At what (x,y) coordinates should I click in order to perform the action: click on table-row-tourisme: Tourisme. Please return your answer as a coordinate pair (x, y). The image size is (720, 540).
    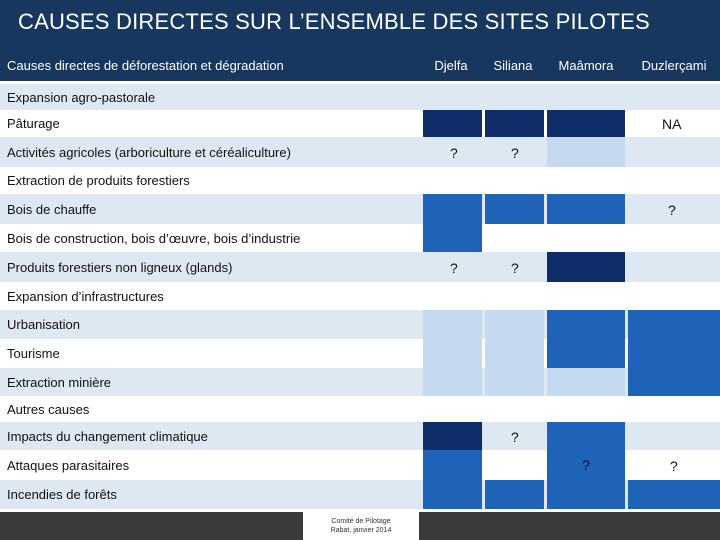
    Looking at the image, I should click on (360, 353).